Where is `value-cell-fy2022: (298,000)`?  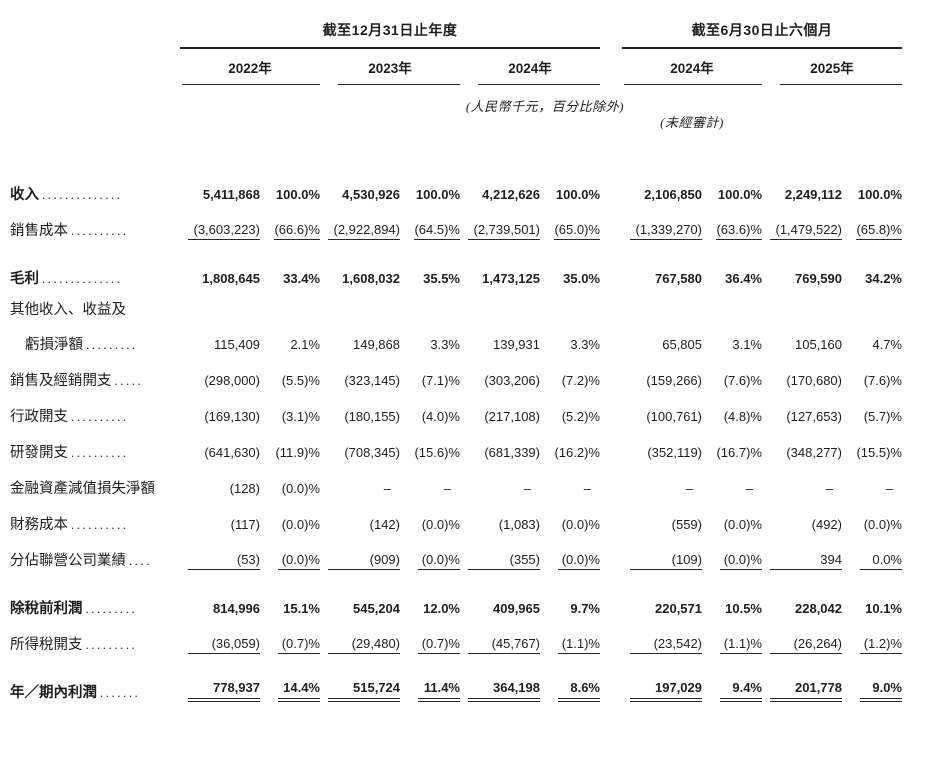
value-cell-fy2022: (298,000) is located at coordinates (220, 379).